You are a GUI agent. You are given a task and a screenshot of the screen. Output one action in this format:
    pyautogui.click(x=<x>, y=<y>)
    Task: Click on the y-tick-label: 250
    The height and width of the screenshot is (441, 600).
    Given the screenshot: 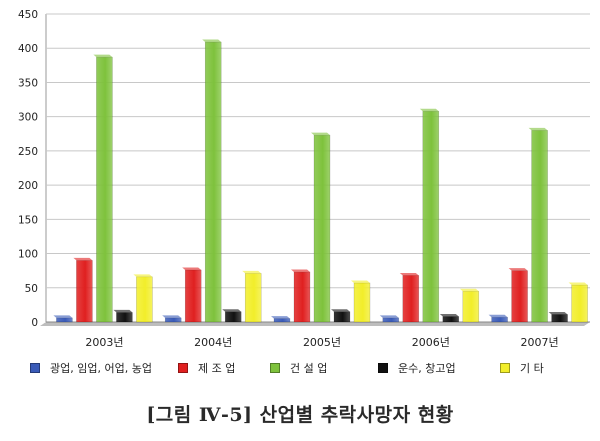 What is the action you would take?
    pyautogui.click(x=28, y=152)
    